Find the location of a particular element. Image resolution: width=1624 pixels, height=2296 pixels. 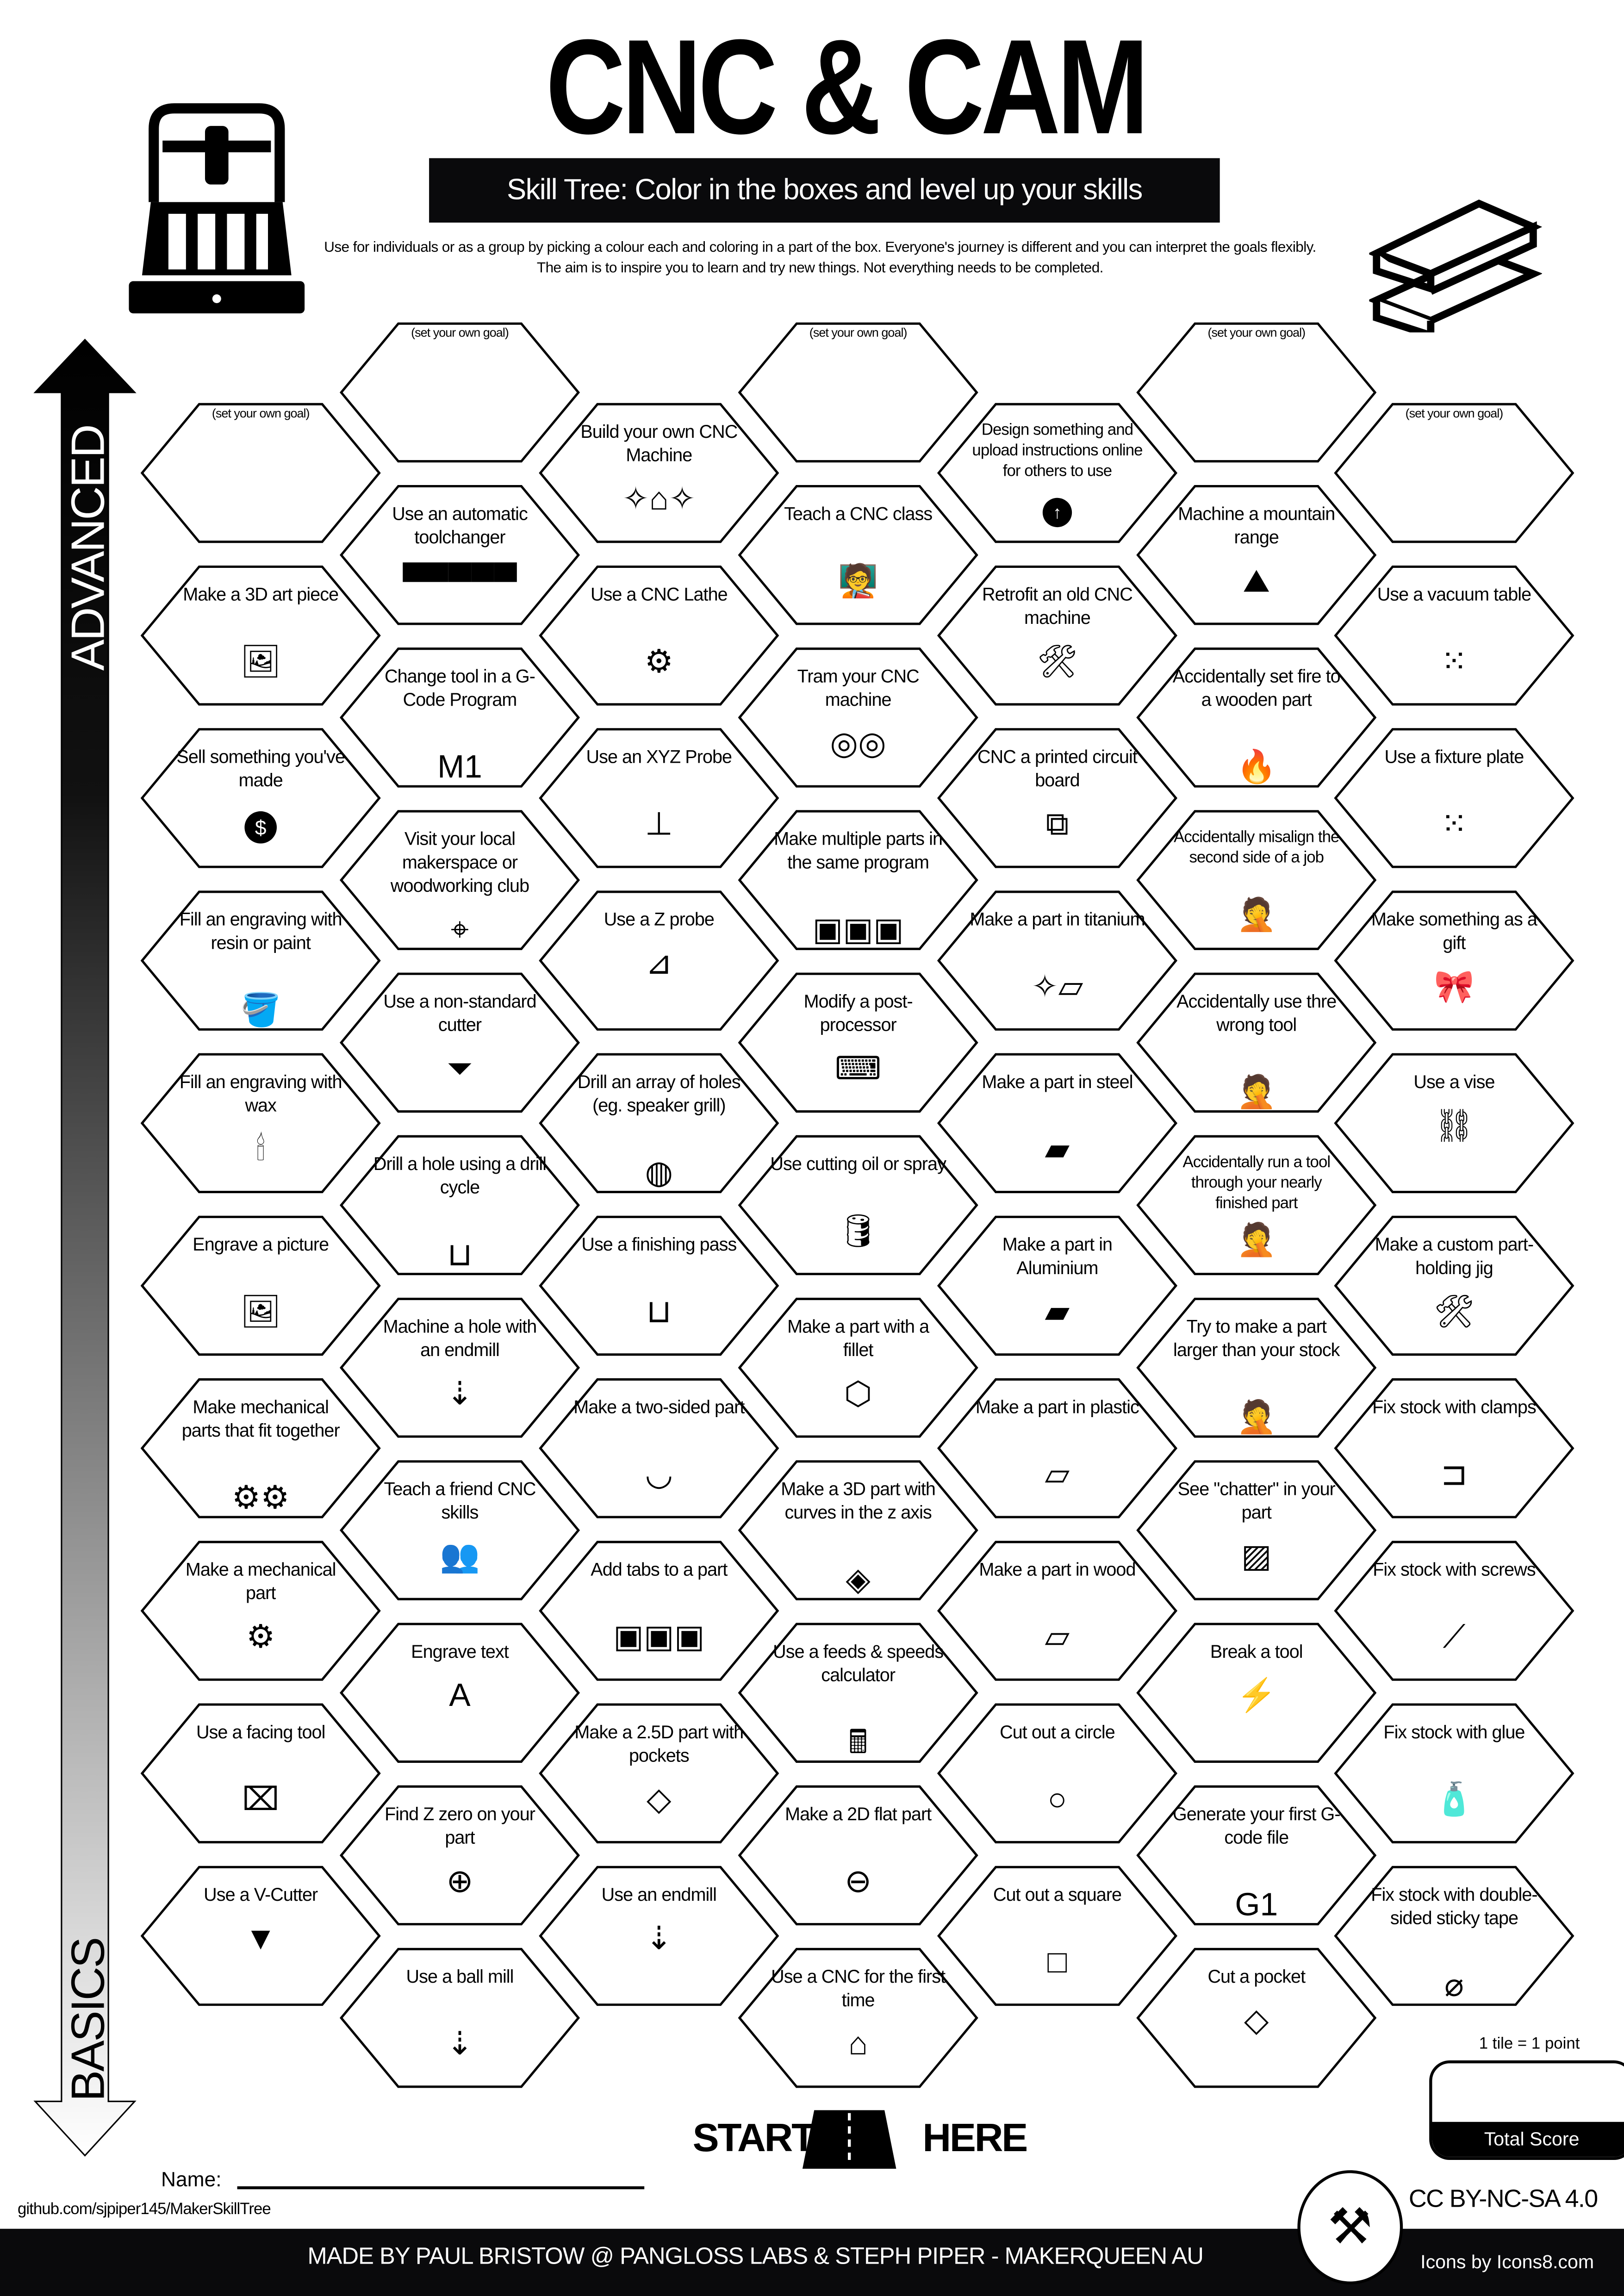

skill-hex: Make something as a gift 🎀 is located at coordinates (1454, 960).